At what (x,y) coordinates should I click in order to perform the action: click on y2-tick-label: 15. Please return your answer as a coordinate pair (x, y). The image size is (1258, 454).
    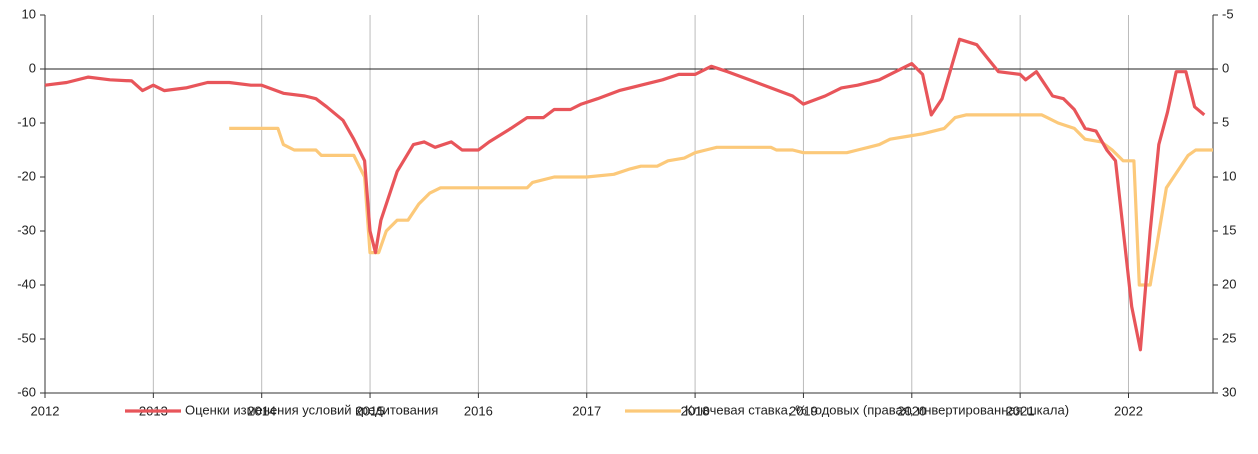
    Looking at the image, I should click on (1229, 229).